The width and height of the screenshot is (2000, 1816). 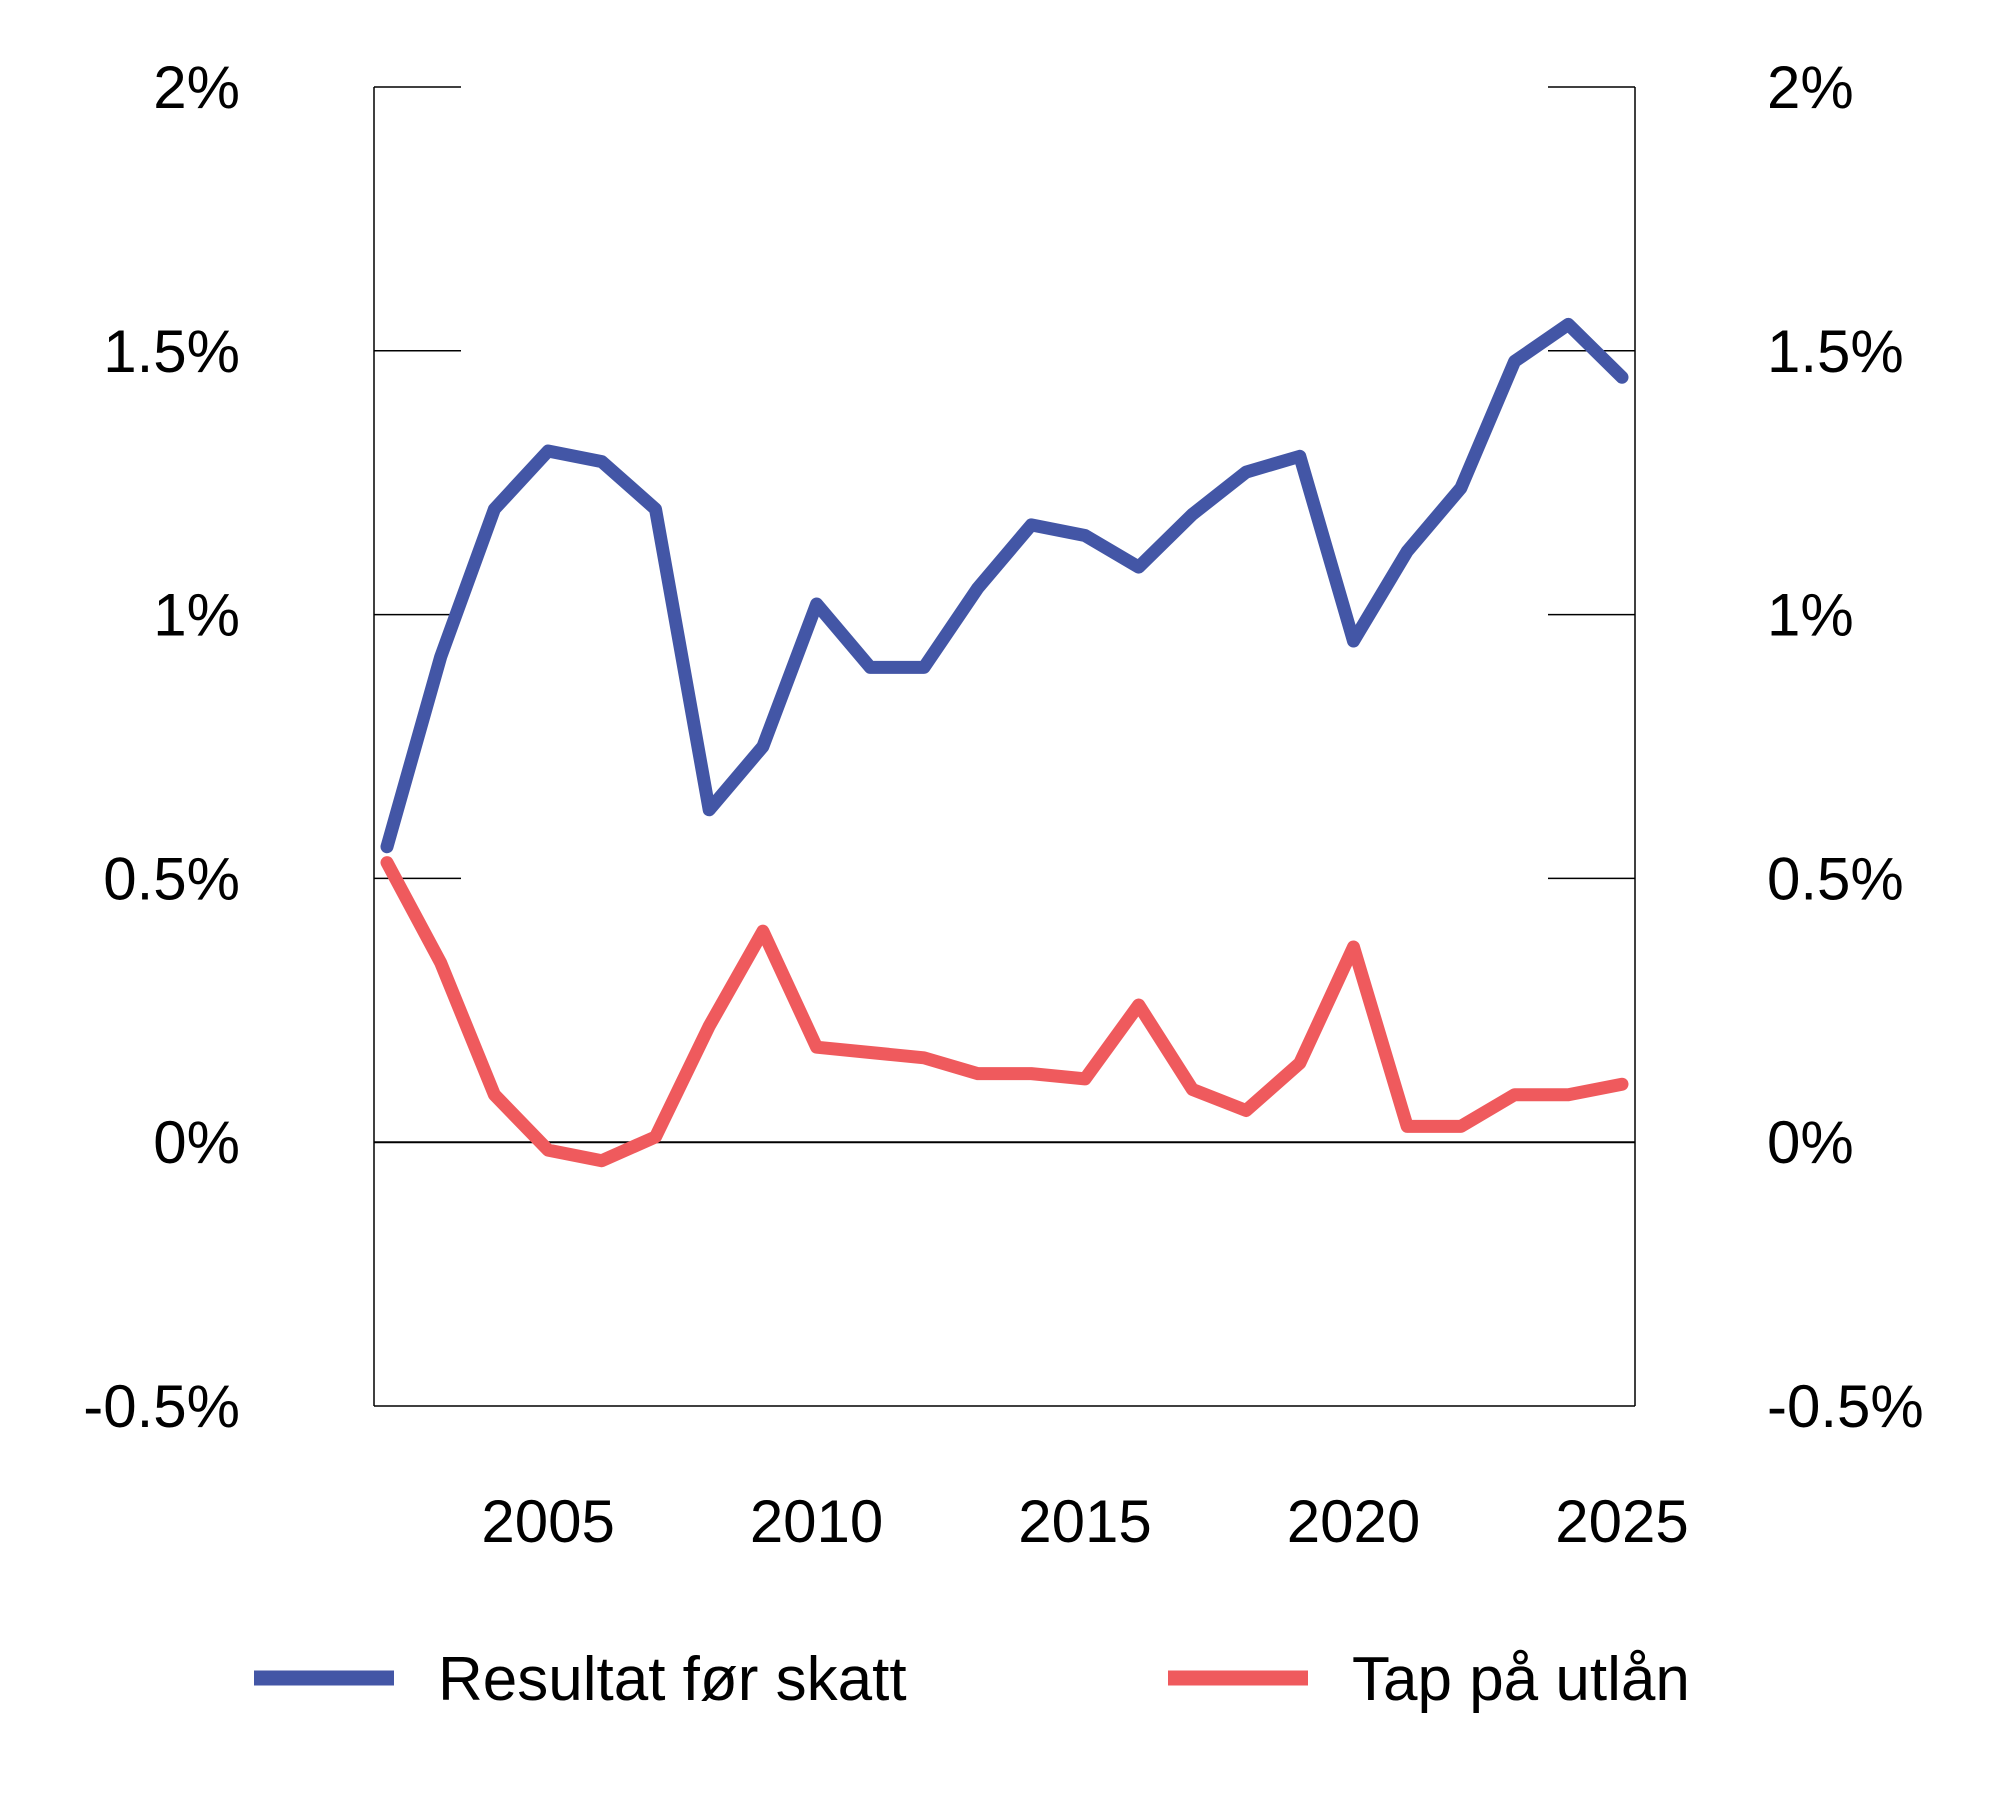 What do you see at coordinates (171, 351) in the screenshot?
I see `left-y-tick-label: 1.5%` at bounding box center [171, 351].